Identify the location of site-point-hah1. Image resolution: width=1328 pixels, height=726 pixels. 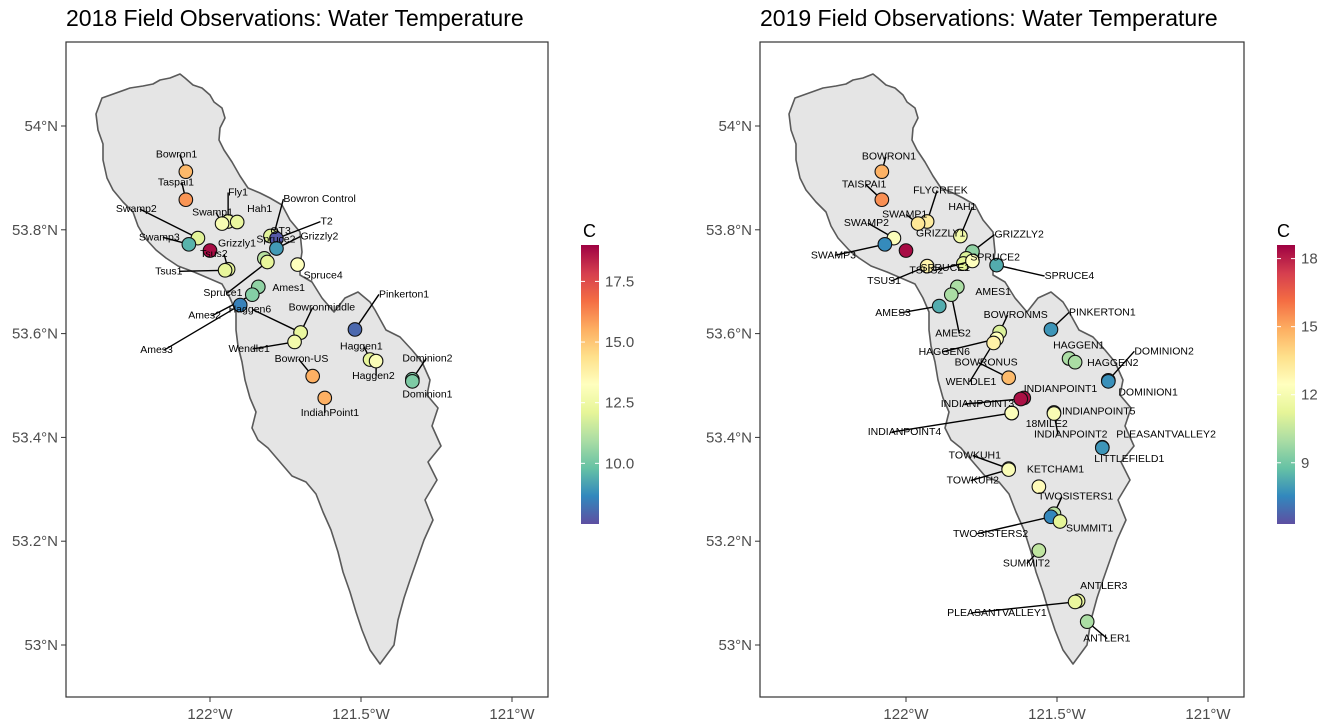
(237, 222).